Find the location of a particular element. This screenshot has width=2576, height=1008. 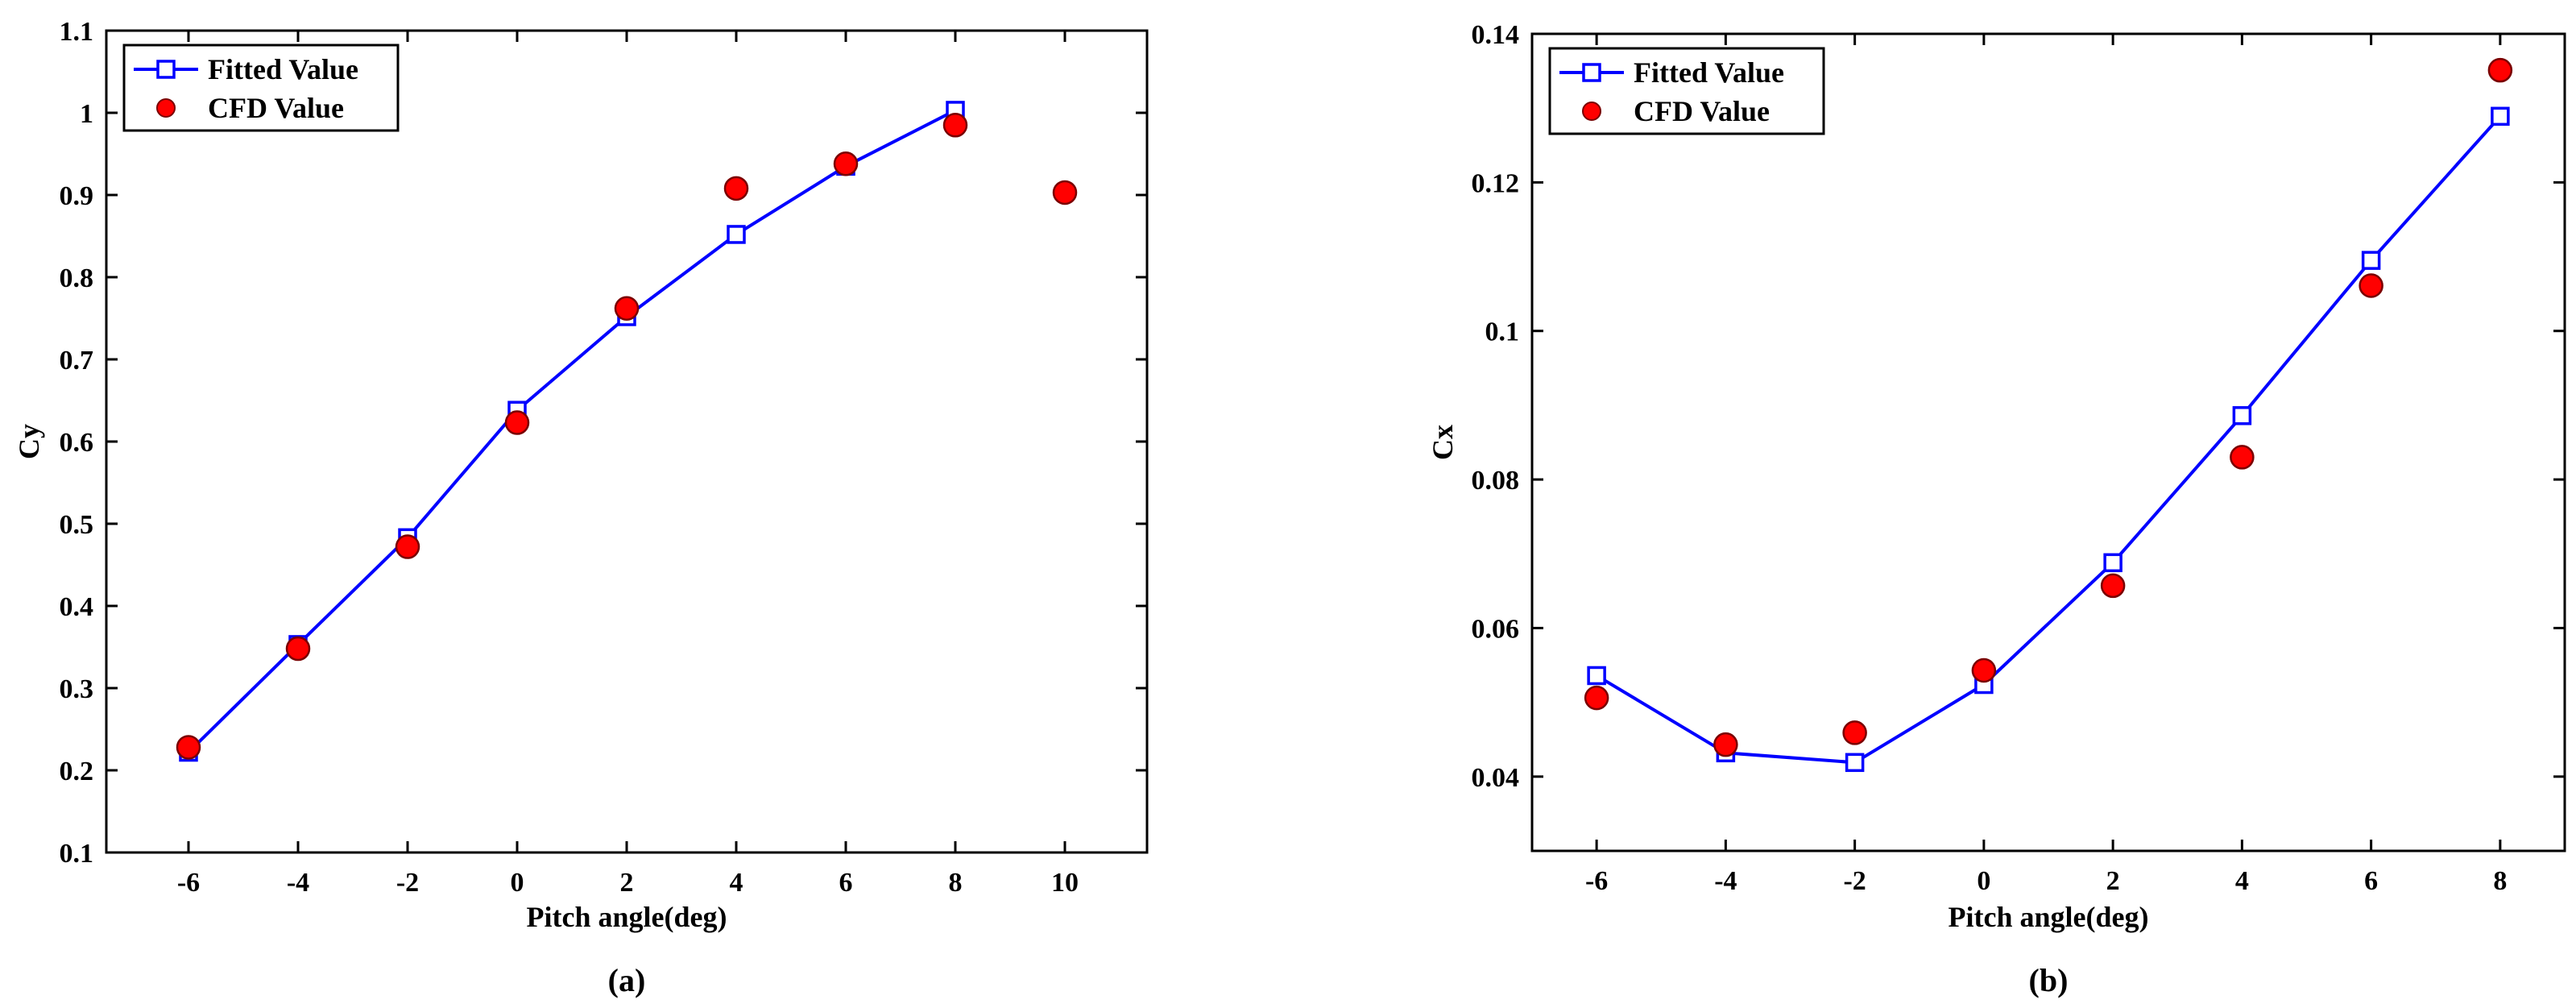

y-tick-label: 0.14 is located at coordinates (1496, 35).